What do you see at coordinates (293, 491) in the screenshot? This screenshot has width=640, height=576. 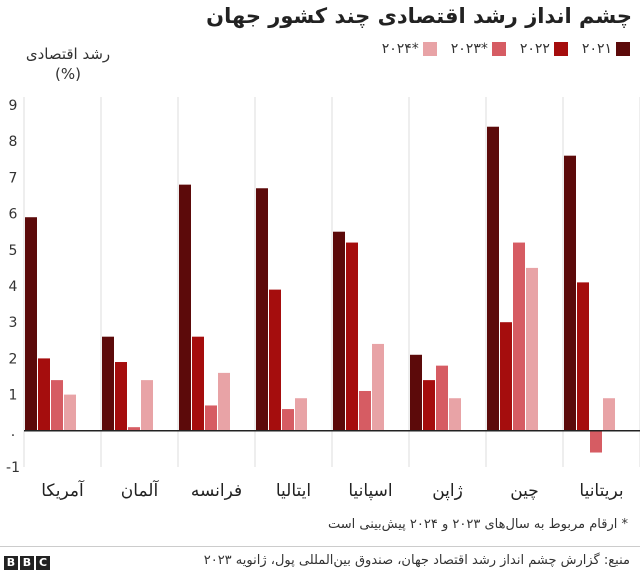 I see `x-tick-label: ایتالیا` at bounding box center [293, 491].